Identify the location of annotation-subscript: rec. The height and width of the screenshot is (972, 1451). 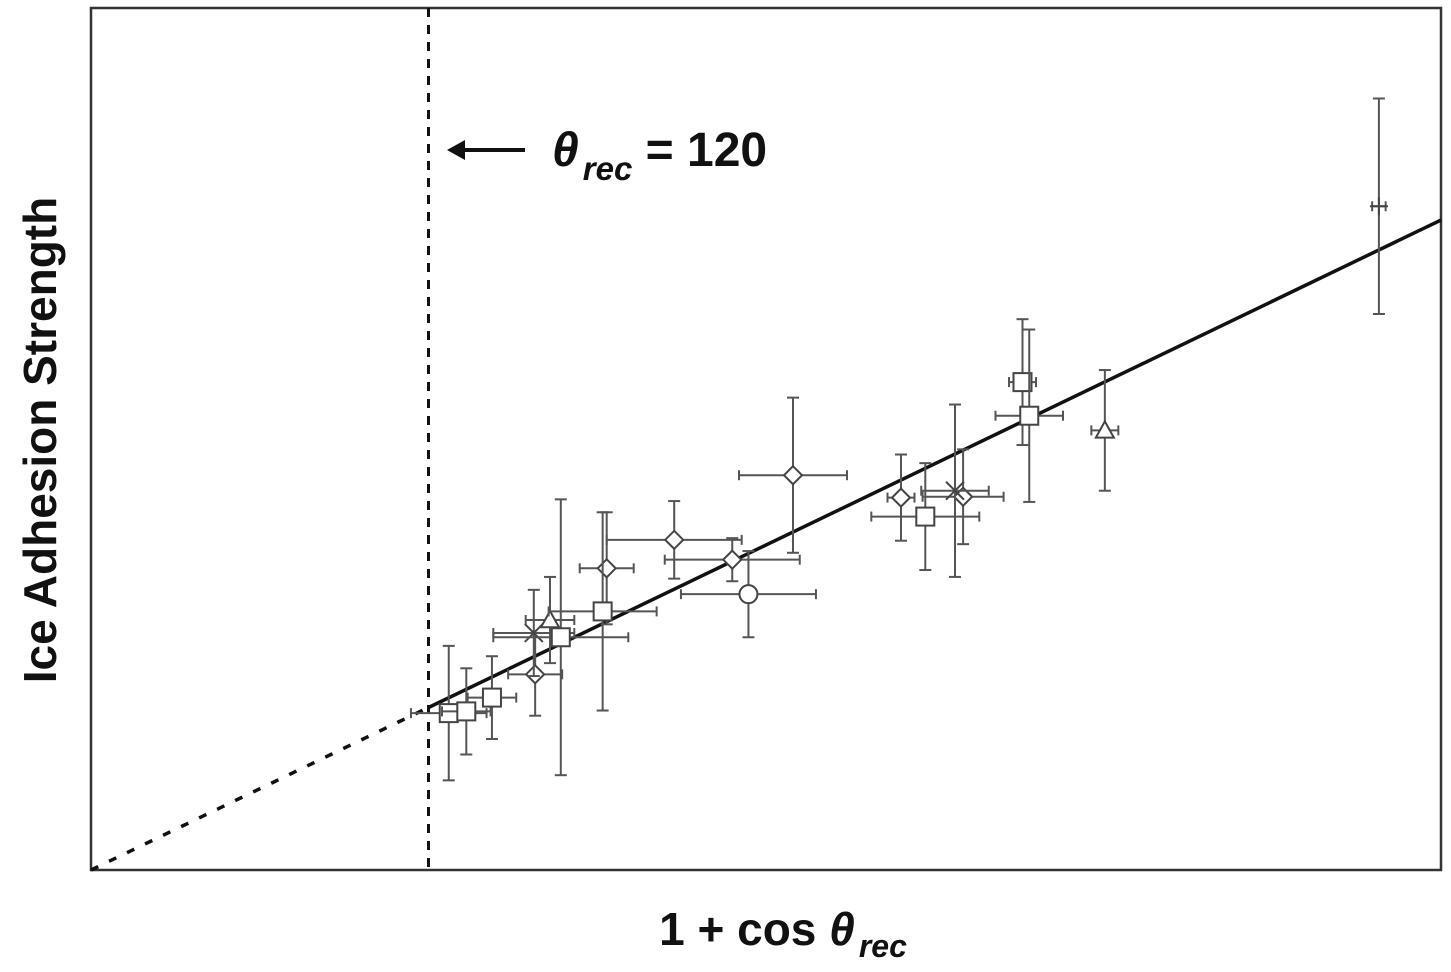
(608, 168).